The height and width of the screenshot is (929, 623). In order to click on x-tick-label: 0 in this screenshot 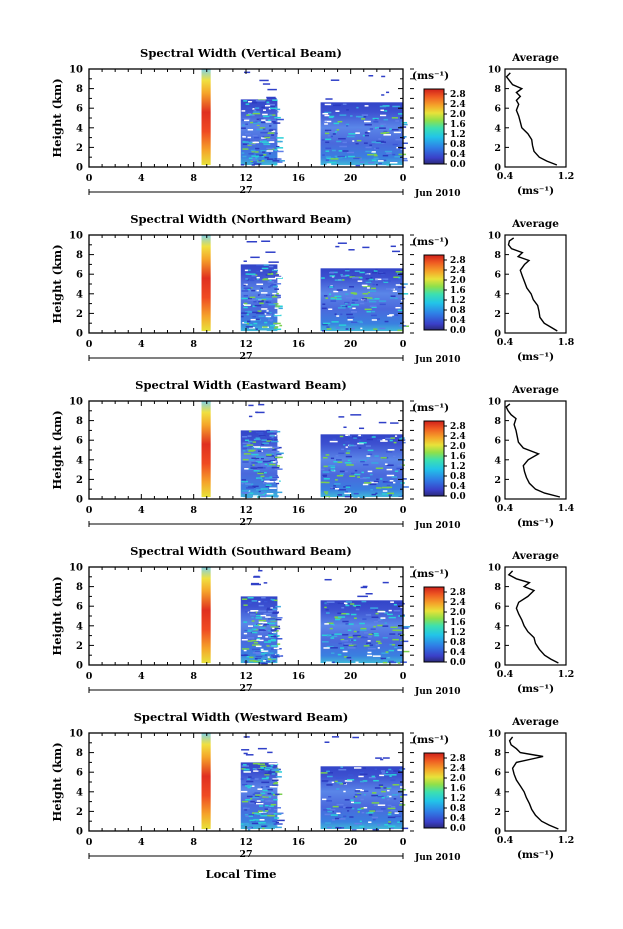, I will do `click(89, 178)`.